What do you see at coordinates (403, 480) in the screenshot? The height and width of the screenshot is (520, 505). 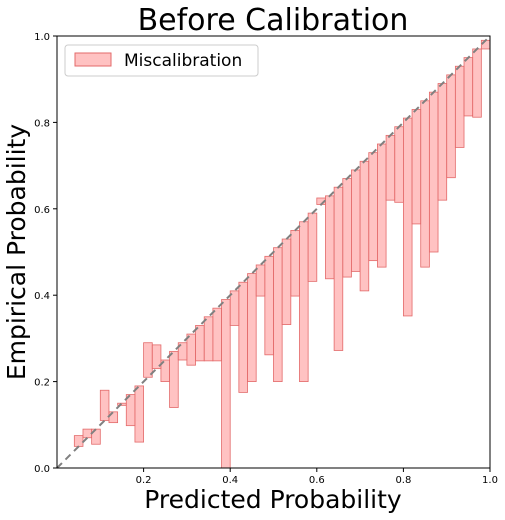 I see `x-tick-label: 0.8` at bounding box center [403, 480].